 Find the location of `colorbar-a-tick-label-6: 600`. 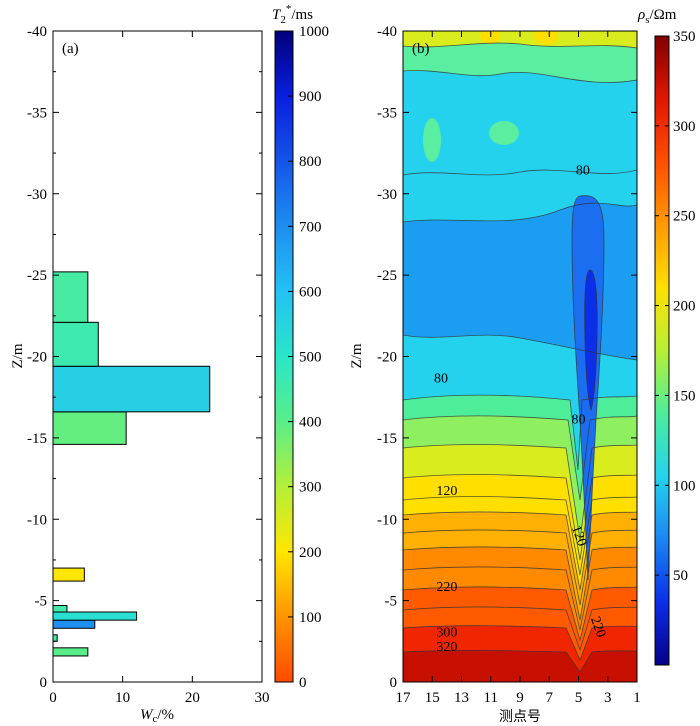

colorbar-a-tick-label-6: 600 is located at coordinates (310, 292).